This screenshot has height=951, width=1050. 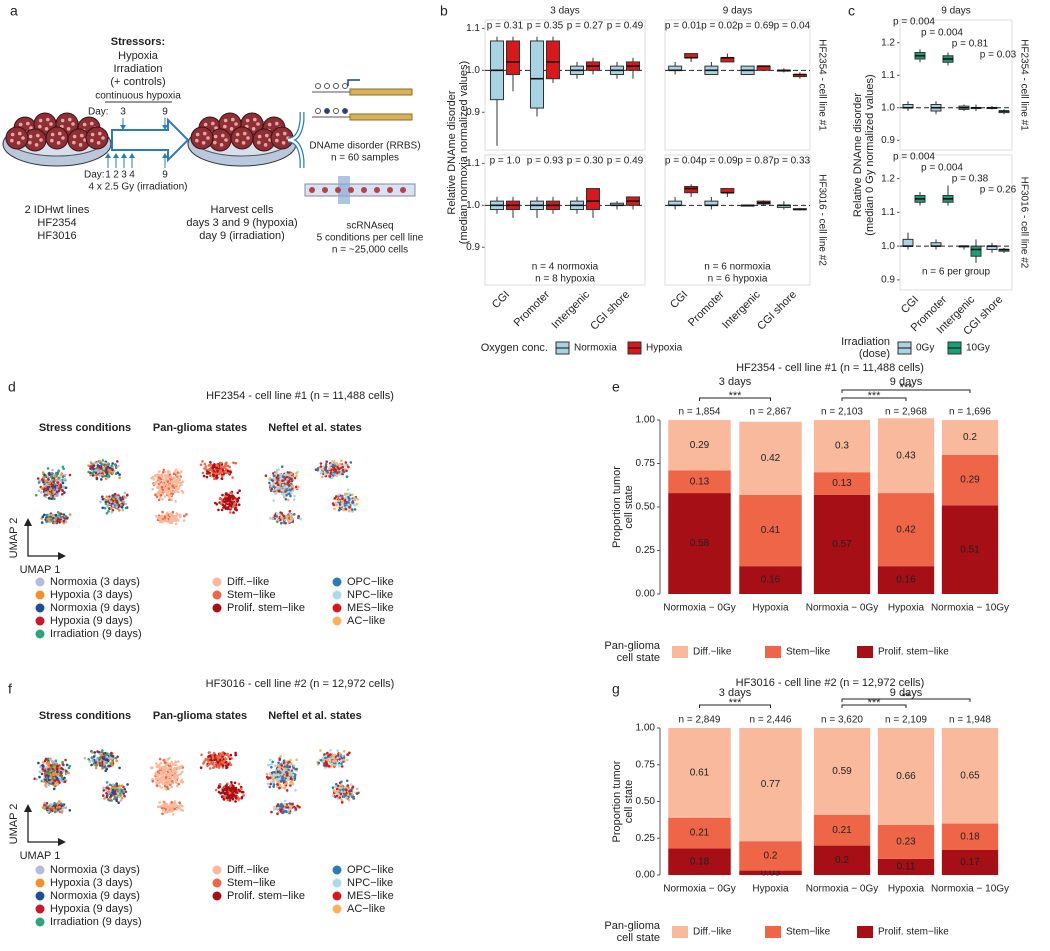 What do you see at coordinates (906, 697) in the screenshot?
I see `significance: **` at bounding box center [906, 697].